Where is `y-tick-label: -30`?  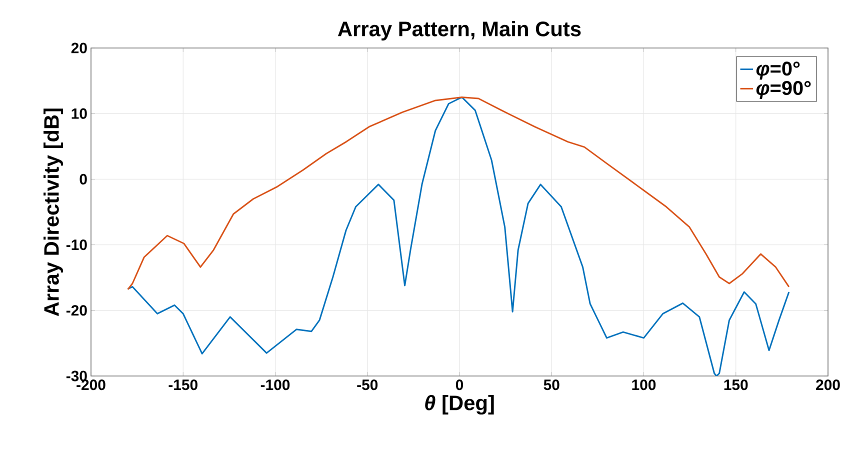 y-tick-label: -30 is located at coordinates (76, 376).